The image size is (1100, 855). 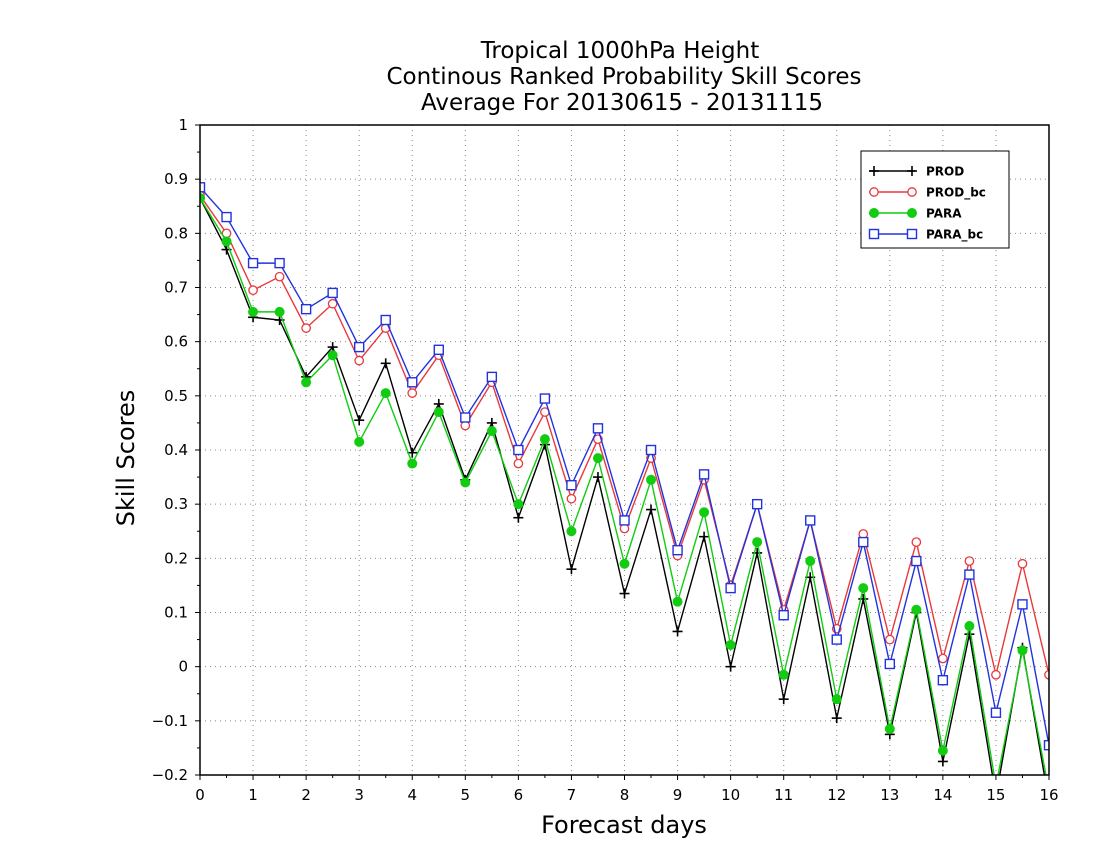 I want to click on x-tick-label: 7, so click(x=572, y=795).